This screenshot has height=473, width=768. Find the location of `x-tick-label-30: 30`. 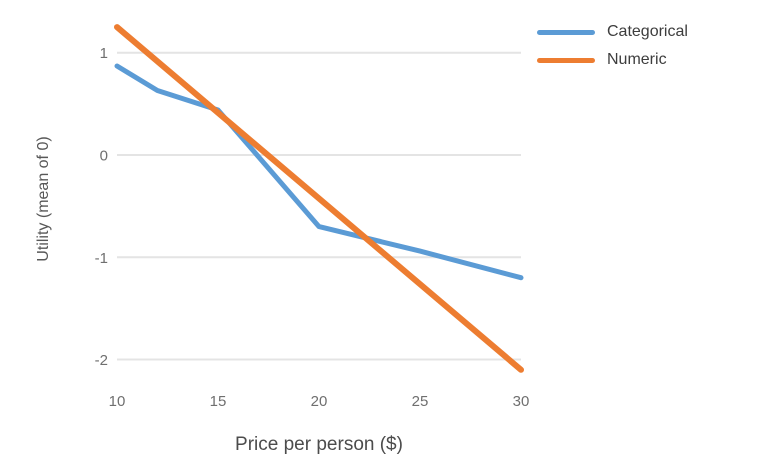

x-tick-label-30: 30 is located at coordinates (521, 401).